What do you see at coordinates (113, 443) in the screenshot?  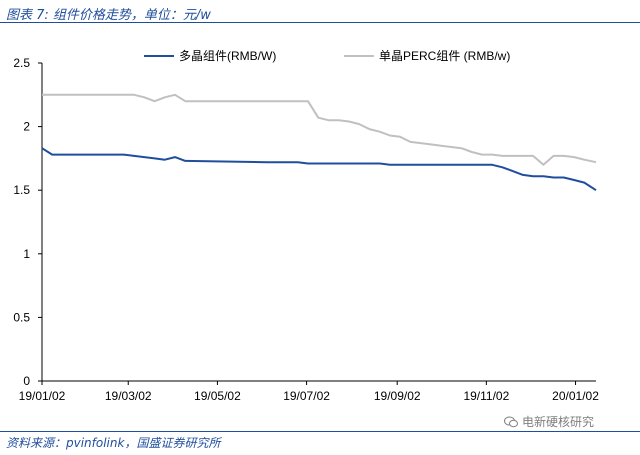 I see `source-note: 资料来源：pvinfolink，国盛证券研究所` at bounding box center [113, 443].